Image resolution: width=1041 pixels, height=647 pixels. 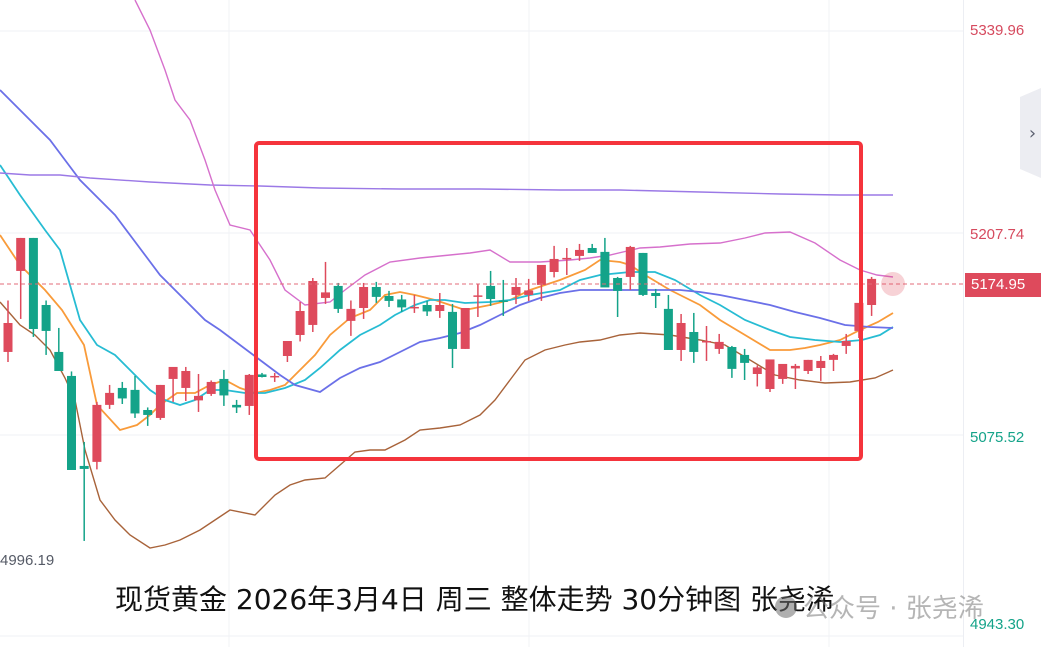 What do you see at coordinates (1003, 285) in the screenshot?
I see `current-price-tag: 5174.95` at bounding box center [1003, 285].